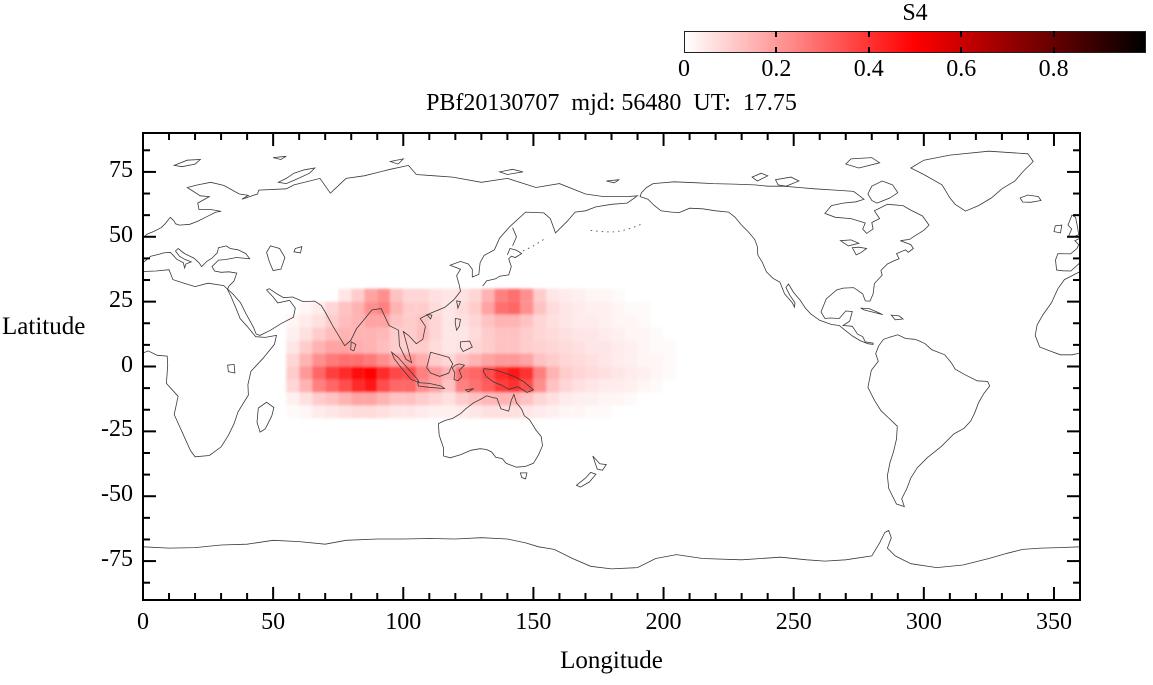  I want to click on coastline-ellesmere-island, so click(863, 163).